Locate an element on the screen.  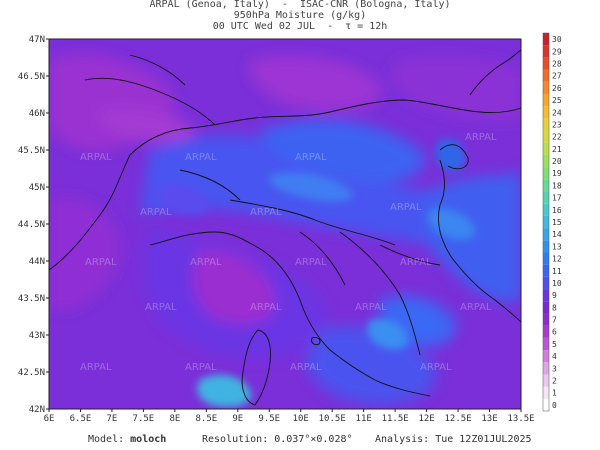
colorbar-label: 25 is located at coordinates (557, 100).